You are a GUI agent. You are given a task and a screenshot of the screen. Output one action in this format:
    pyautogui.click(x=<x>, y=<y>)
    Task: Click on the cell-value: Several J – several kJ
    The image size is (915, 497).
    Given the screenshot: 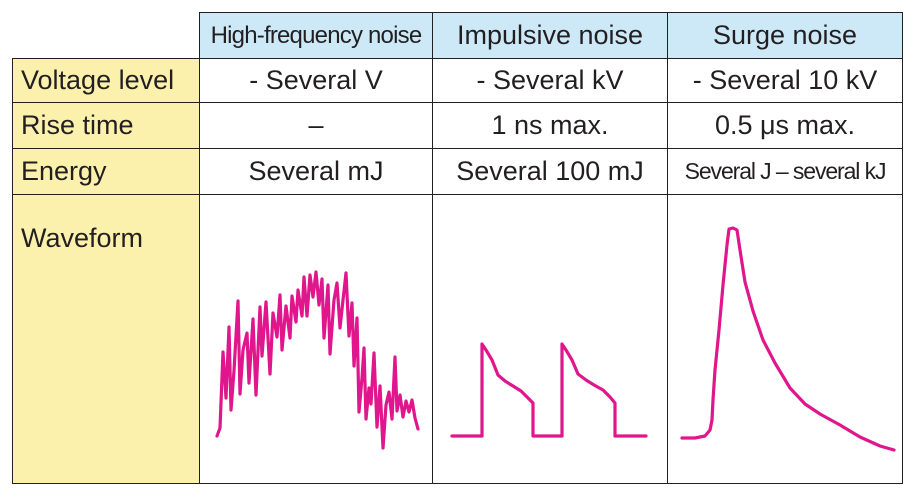 What is the action you would take?
    pyautogui.click(x=785, y=171)
    